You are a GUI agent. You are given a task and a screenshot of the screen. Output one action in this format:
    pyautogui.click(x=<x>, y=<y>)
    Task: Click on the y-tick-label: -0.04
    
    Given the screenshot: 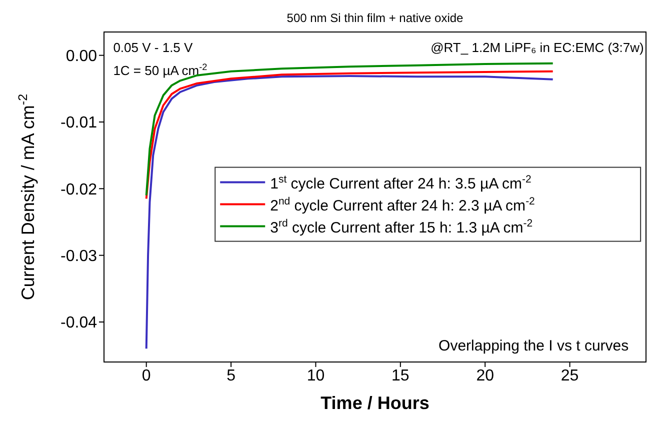 What is the action you would take?
    pyautogui.click(x=79, y=323)
    